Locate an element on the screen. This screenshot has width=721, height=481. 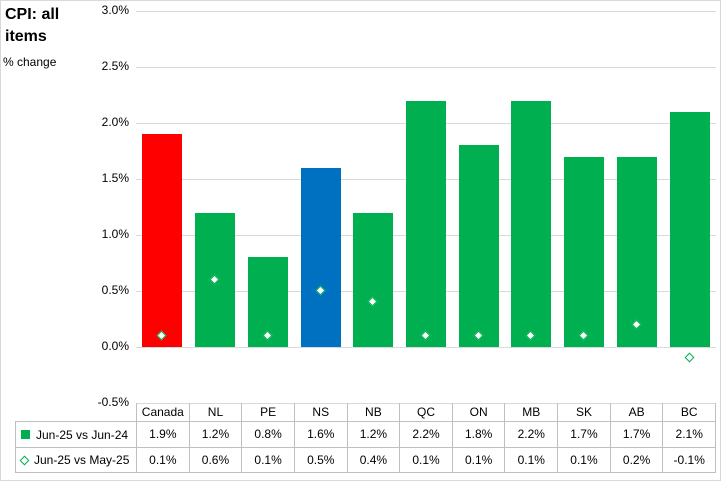
bar-on is located at coordinates (478, 246).